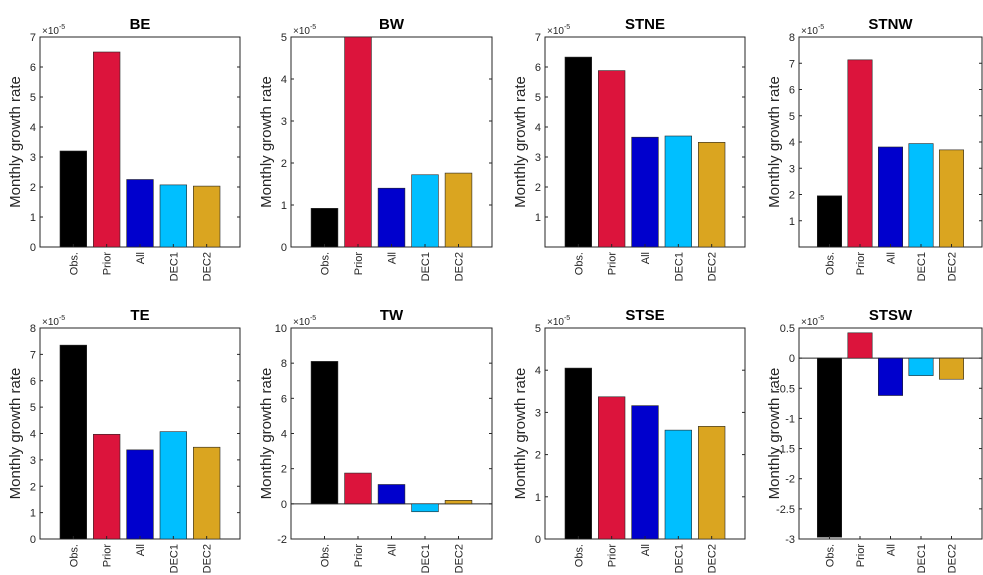 The image size is (983, 575). I want to click on y-tick-label: -0.5, so click(785, 389).